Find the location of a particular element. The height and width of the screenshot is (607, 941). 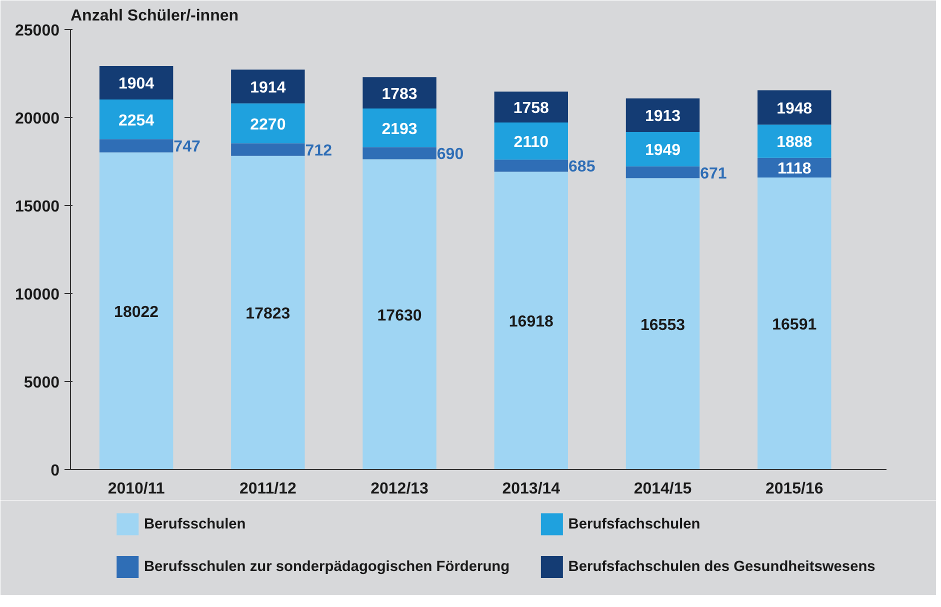

legend-label: Berufsschulen is located at coordinates (195, 524).